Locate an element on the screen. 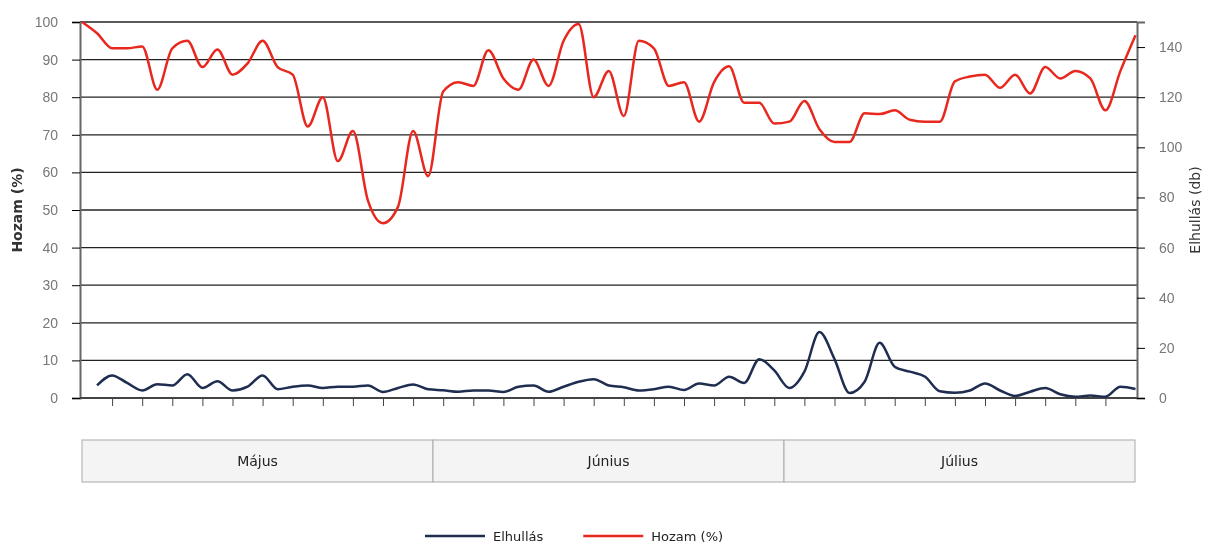 Image resolution: width=1210 pixels, height=549 pixels. y2-tick-label: 0 is located at coordinates (1163, 397).